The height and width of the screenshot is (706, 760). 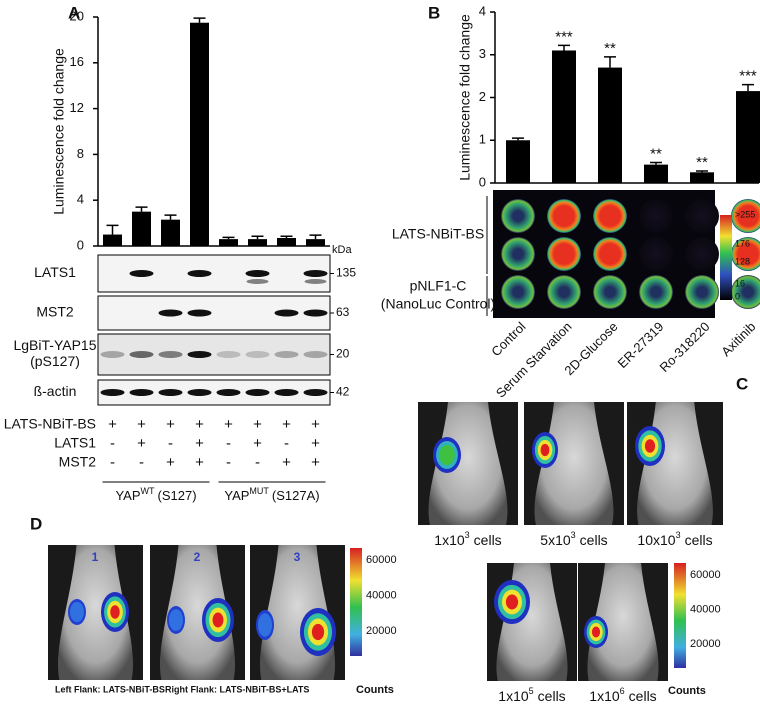 What do you see at coordinates (55, 312) in the screenshot?
I see `blot-label: MST2` at bounding box center [55, 312].